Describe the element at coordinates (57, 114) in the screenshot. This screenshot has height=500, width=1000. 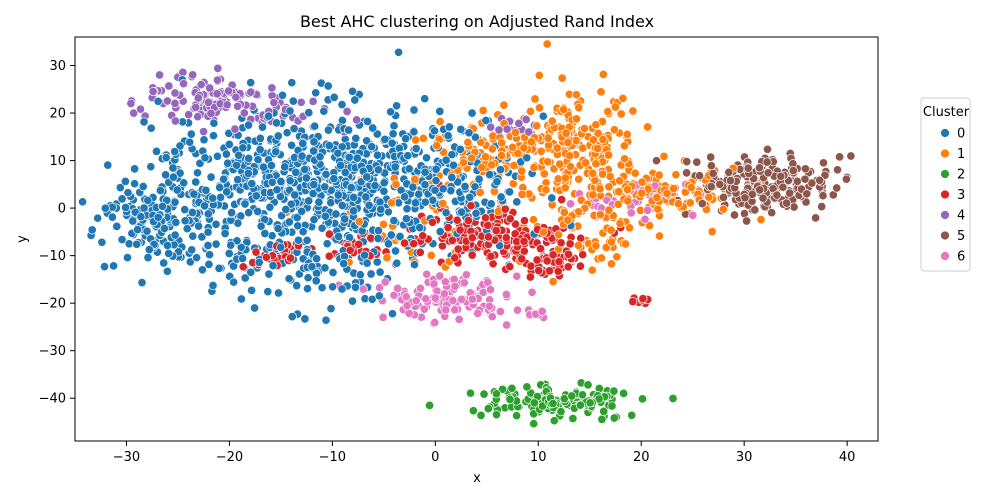
I see `y-tick-label: 20` at that location.